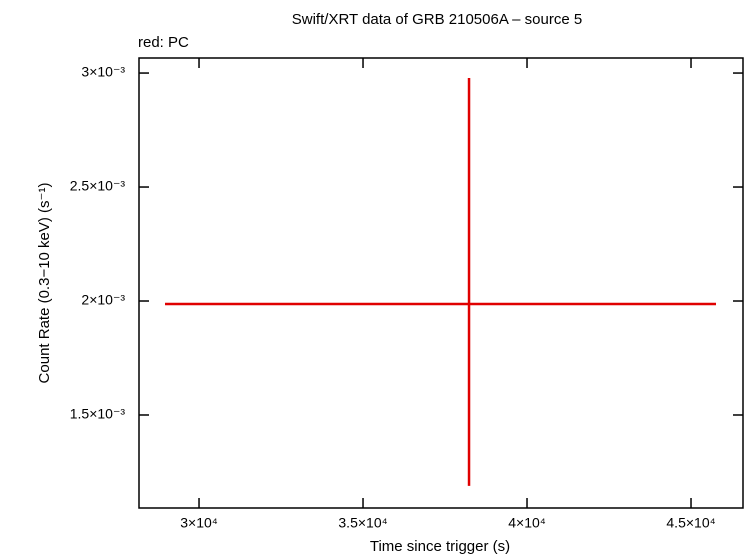 Image resolution: width=746 pixels, height=558 pixels. What do you see at coordinates (44, 283) in the screenshot?
I see `y-axis-label: Count Rate (0.3−10 keV) (s⁻¹)` at bounding box center [44, 283].